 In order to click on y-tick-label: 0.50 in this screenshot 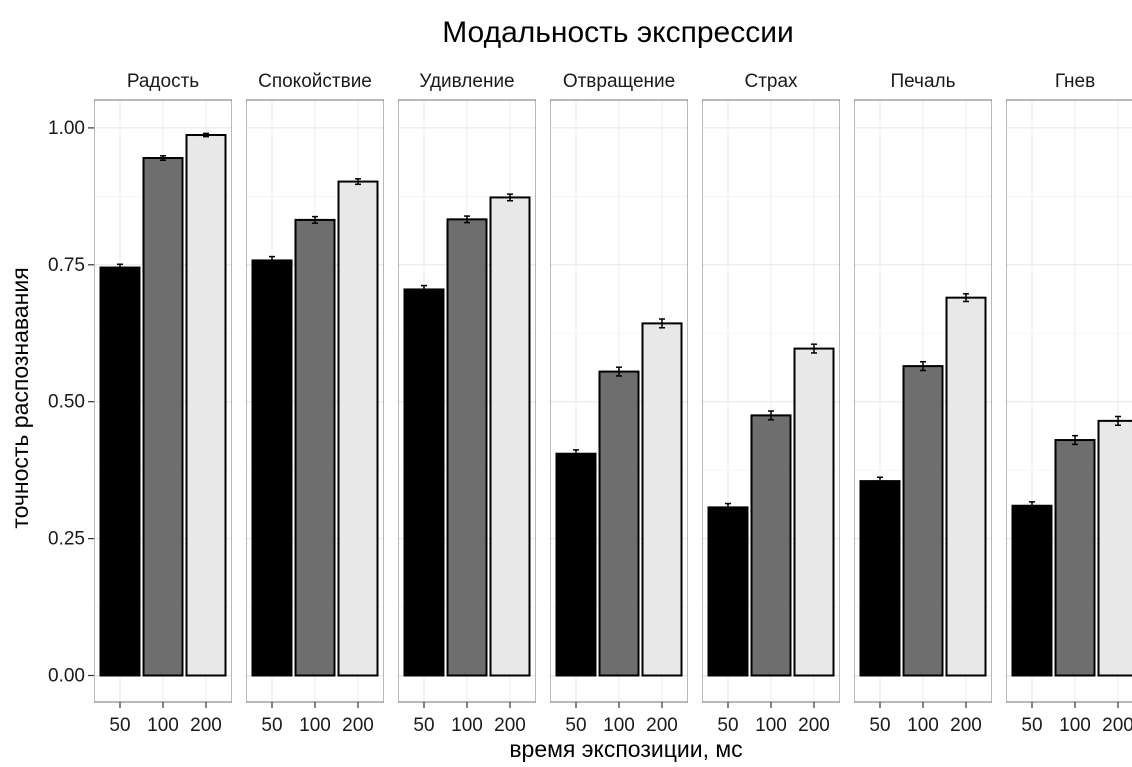, I will do `click(66, 402)`.